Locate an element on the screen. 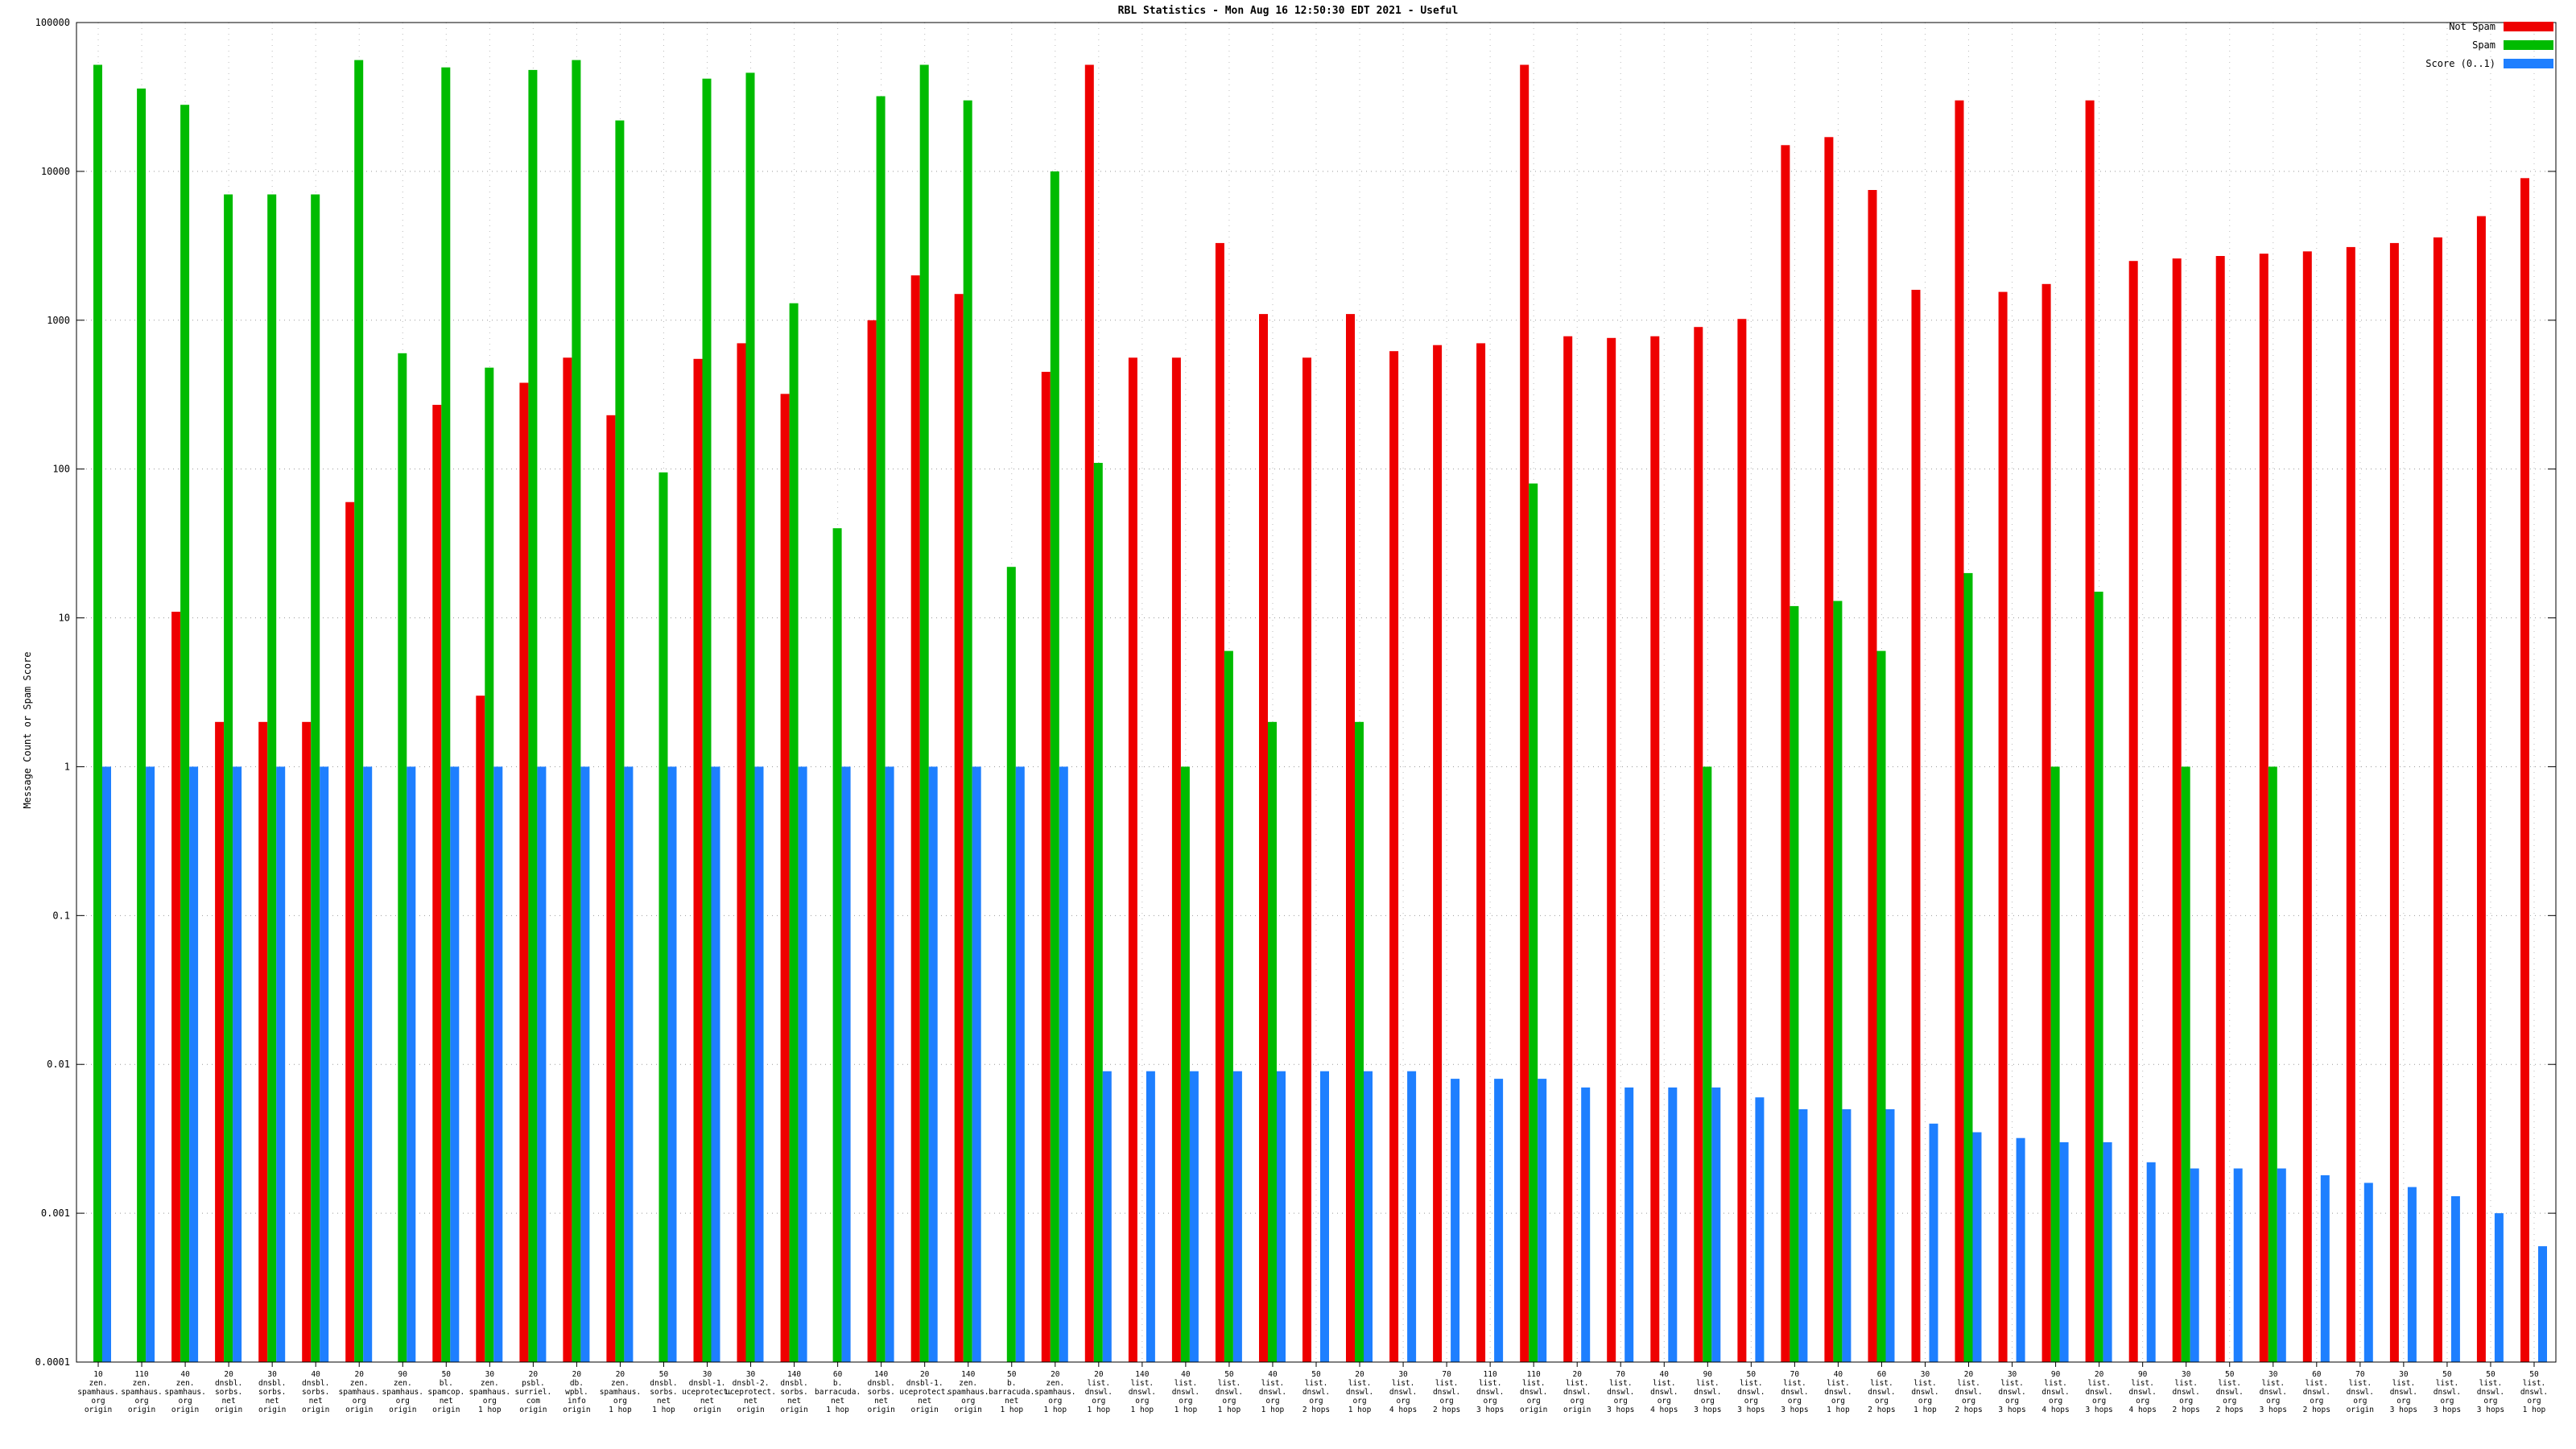 The width and height of the screenshot is (2576, 1449). x-tick-label: 50 b. barracuda. net 1 hop is located at coordinates (1011, 1392).